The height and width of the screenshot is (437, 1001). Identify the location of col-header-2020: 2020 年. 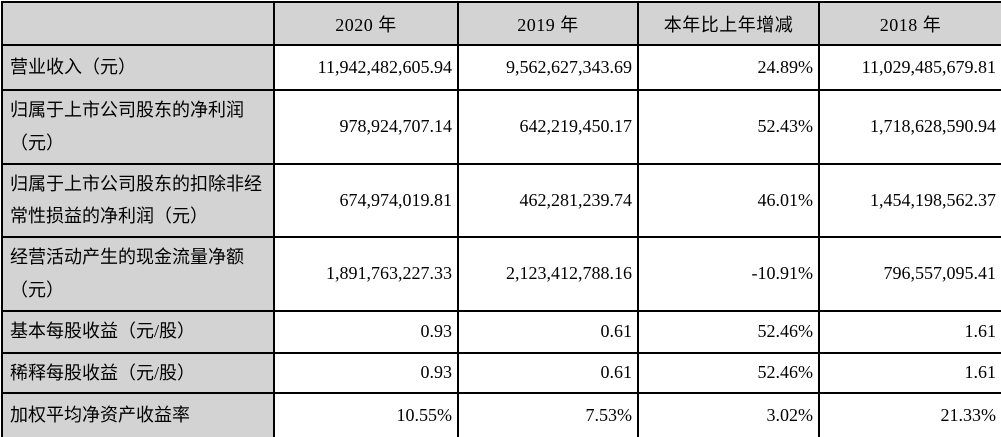
(366, 23).